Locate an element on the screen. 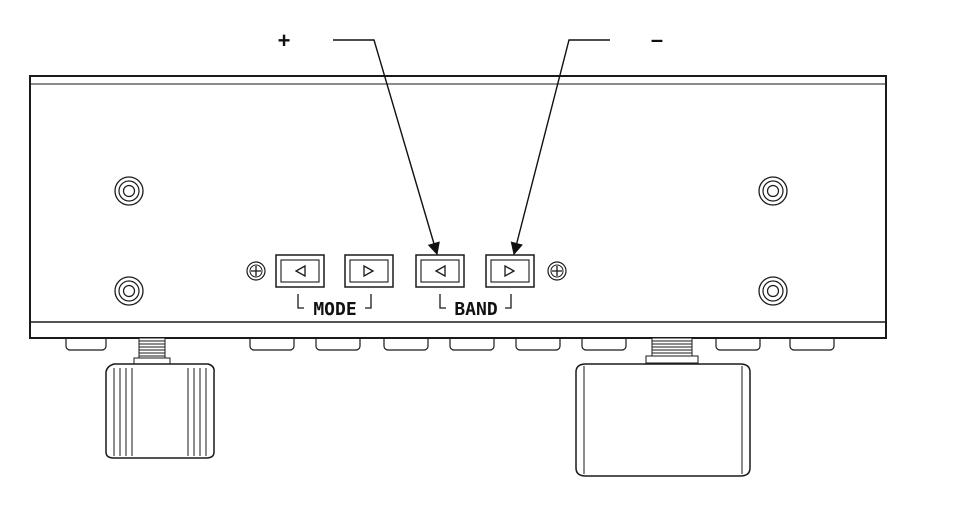 The height and width of the screenshot is (512, 975). mode-left-button is located at coordinates (300, 271).